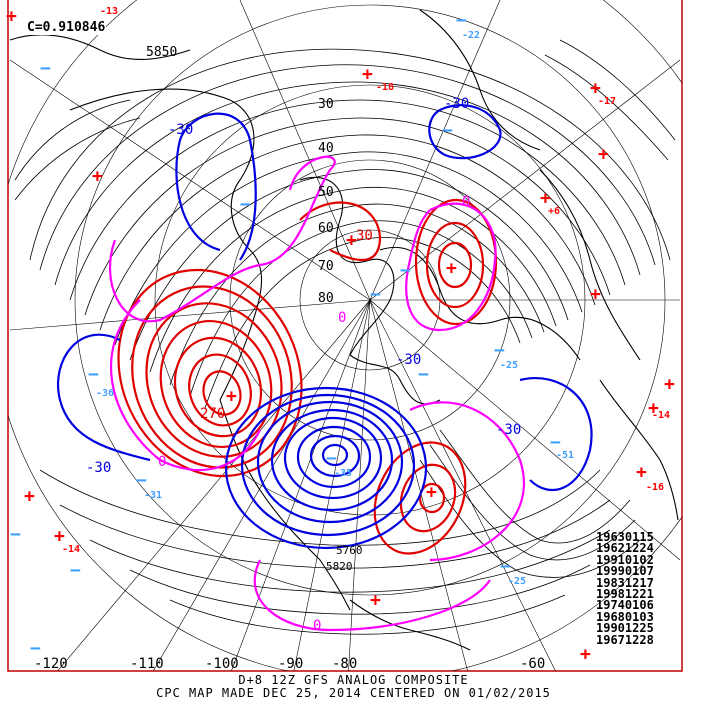  I want to click on plus-marker-value: -18, so click(385, 87).